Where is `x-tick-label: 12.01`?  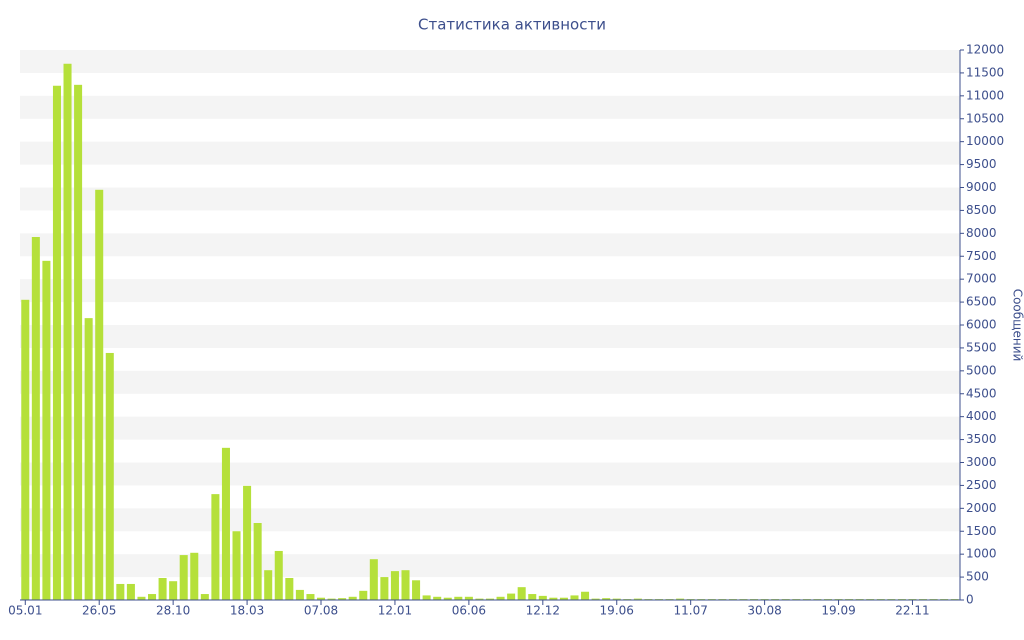 x-tick-label: 12.01 is located at coordinates (395, 611).